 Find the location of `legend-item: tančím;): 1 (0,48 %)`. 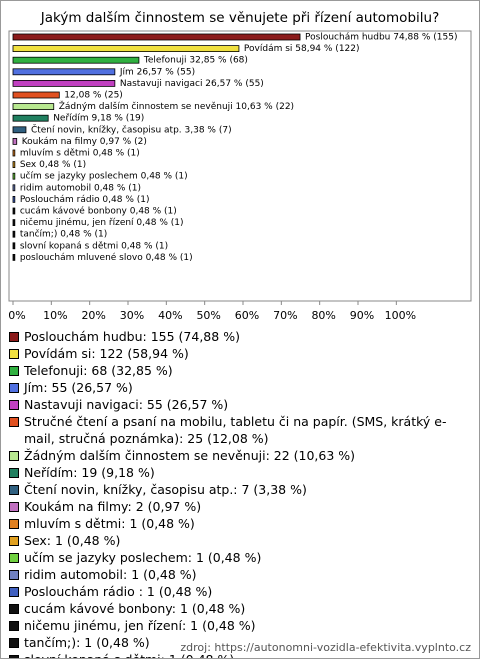

legend-item: tančím;): 1 (0,48 %) is located at coordinates (240, 642).